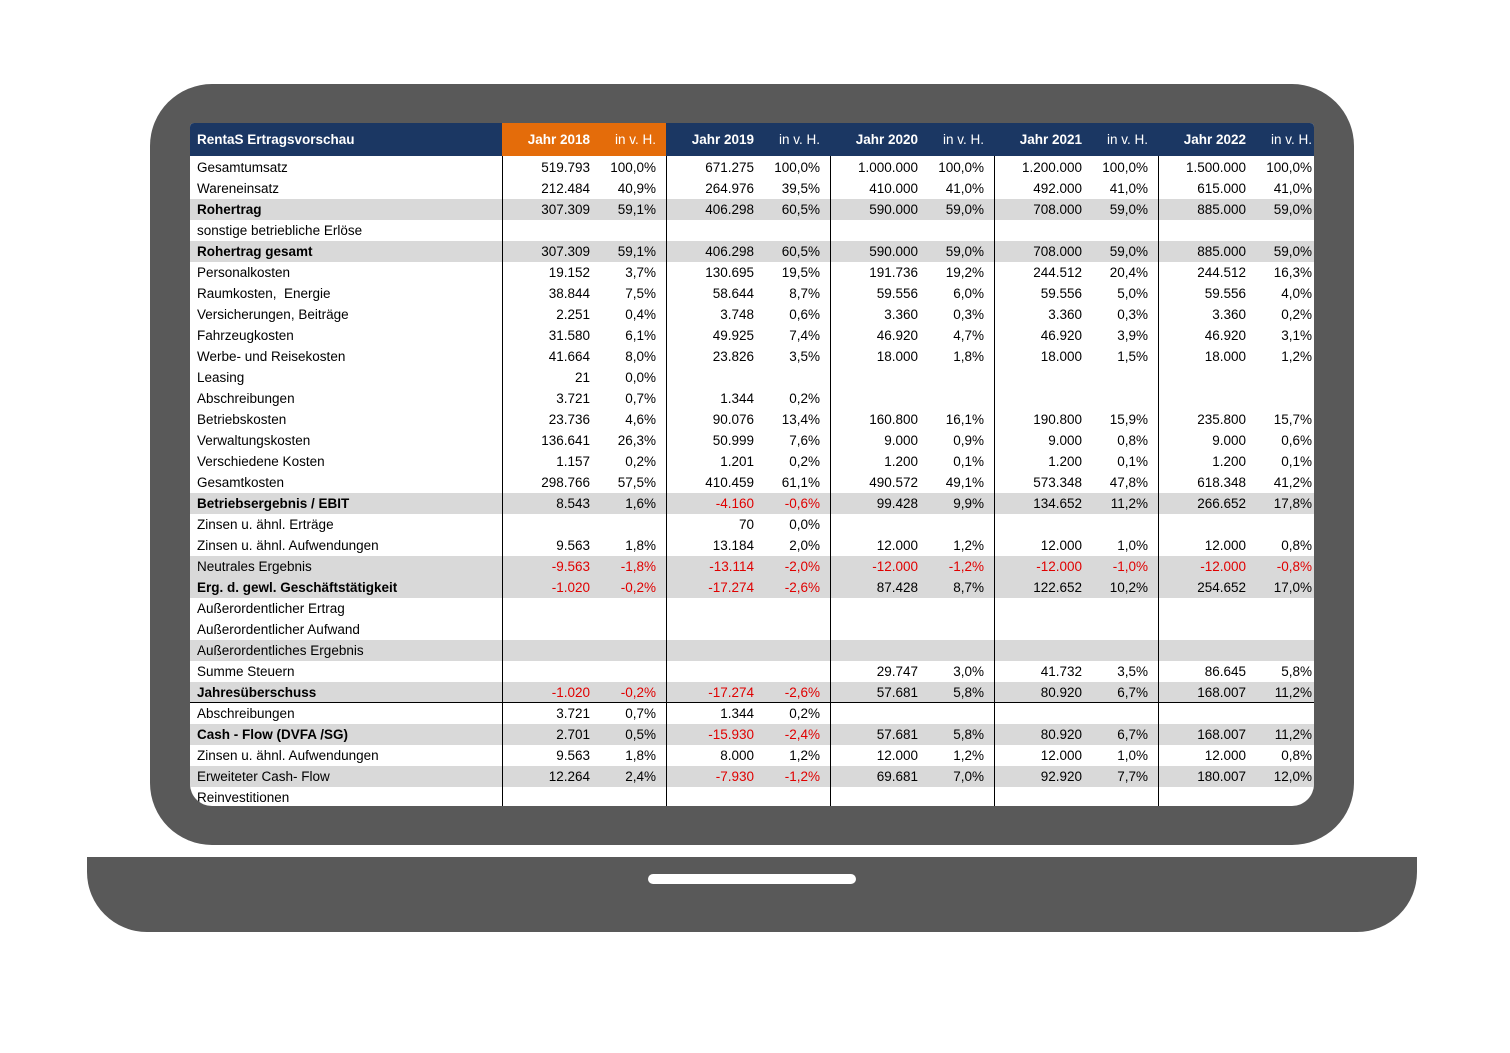 The image size is (1510, 1053). I want to click on percent-cell: 26,3%, so click(636, 440).